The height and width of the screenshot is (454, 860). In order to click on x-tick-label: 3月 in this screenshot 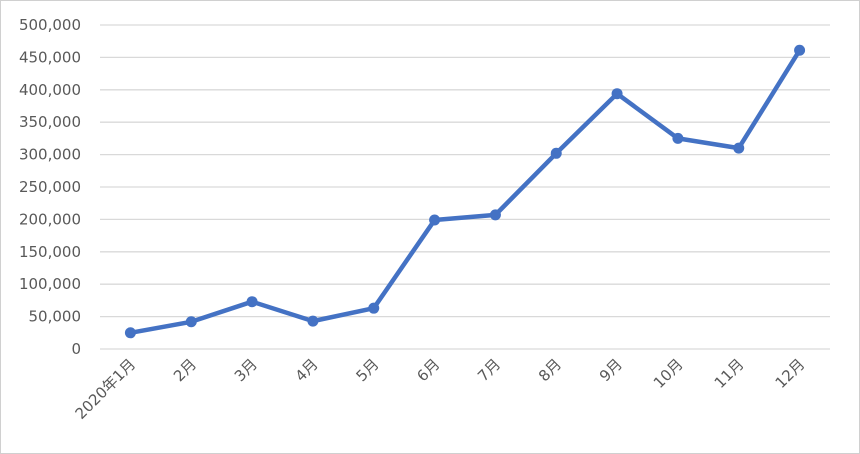, I will do `click(246, 370)`.